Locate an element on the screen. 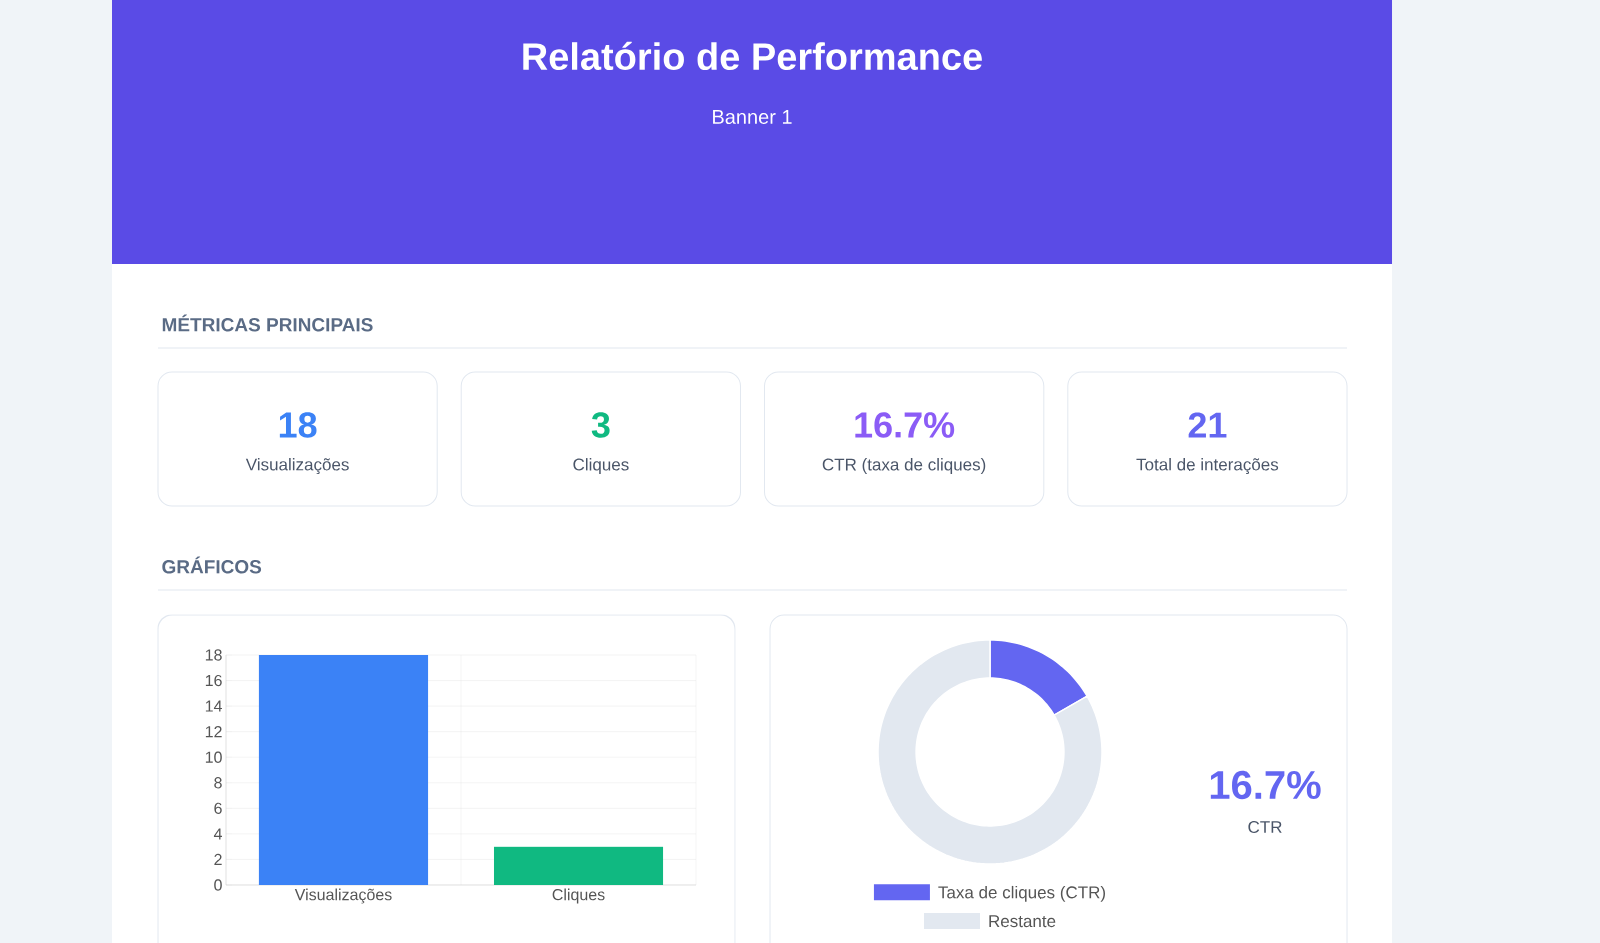  text: Total de interações is located at coordinates (1207, 466).